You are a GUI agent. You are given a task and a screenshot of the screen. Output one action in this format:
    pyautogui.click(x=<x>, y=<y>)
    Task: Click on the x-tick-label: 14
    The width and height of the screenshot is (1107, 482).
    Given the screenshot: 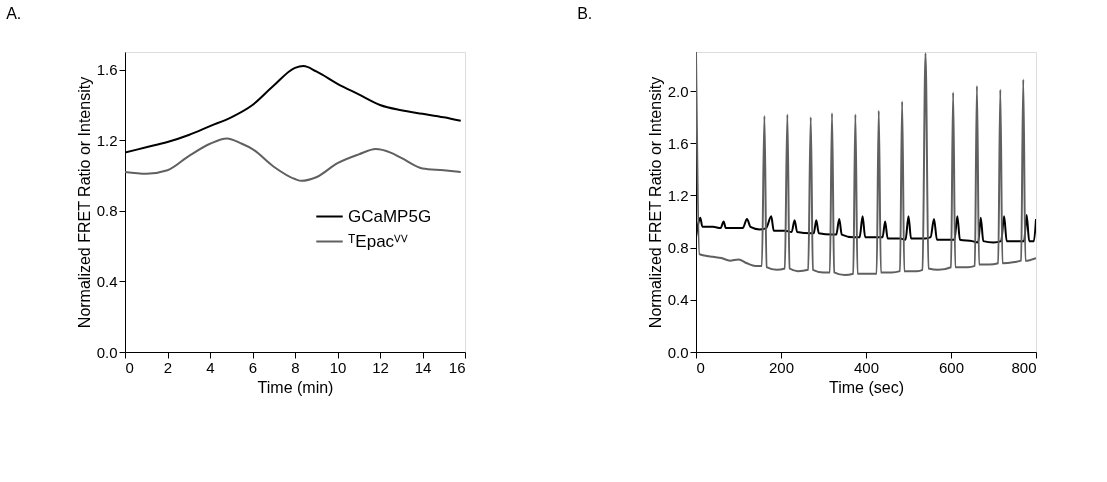 What is the action you would take?
    pyautogui.click(x=423, y=367)
    